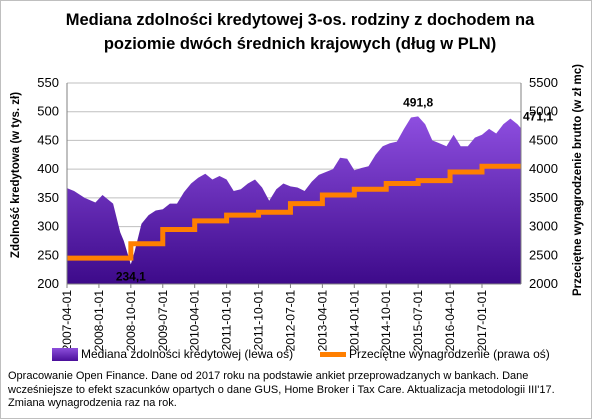  I want to click on legend-swatch-area, so click(65, 354).